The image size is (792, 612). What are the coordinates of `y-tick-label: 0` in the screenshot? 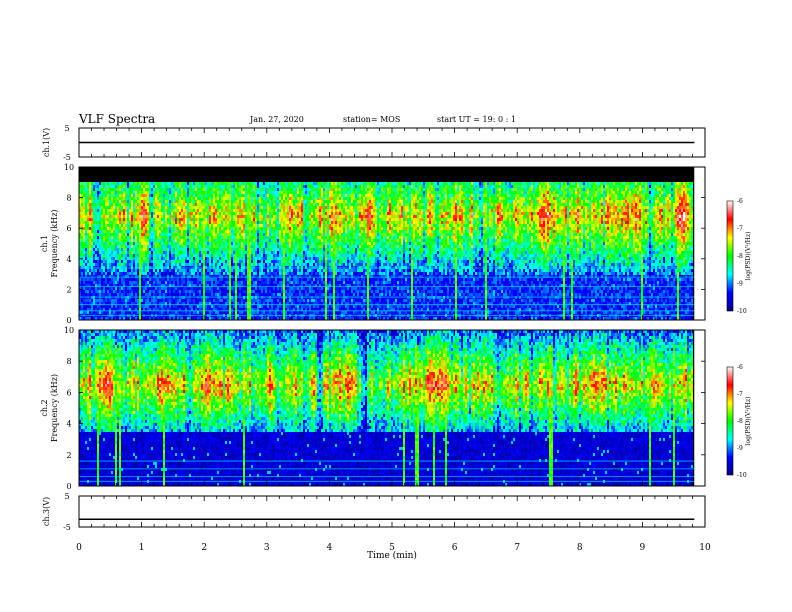 It's located at (68, 320).